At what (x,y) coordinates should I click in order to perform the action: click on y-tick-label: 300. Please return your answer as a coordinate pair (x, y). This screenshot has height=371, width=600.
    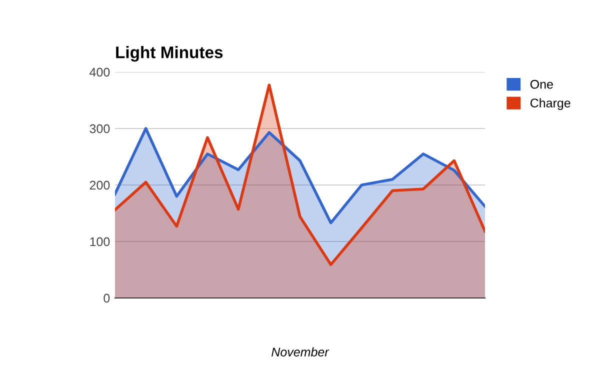
    Looking at the image, I should click on (100, 129).